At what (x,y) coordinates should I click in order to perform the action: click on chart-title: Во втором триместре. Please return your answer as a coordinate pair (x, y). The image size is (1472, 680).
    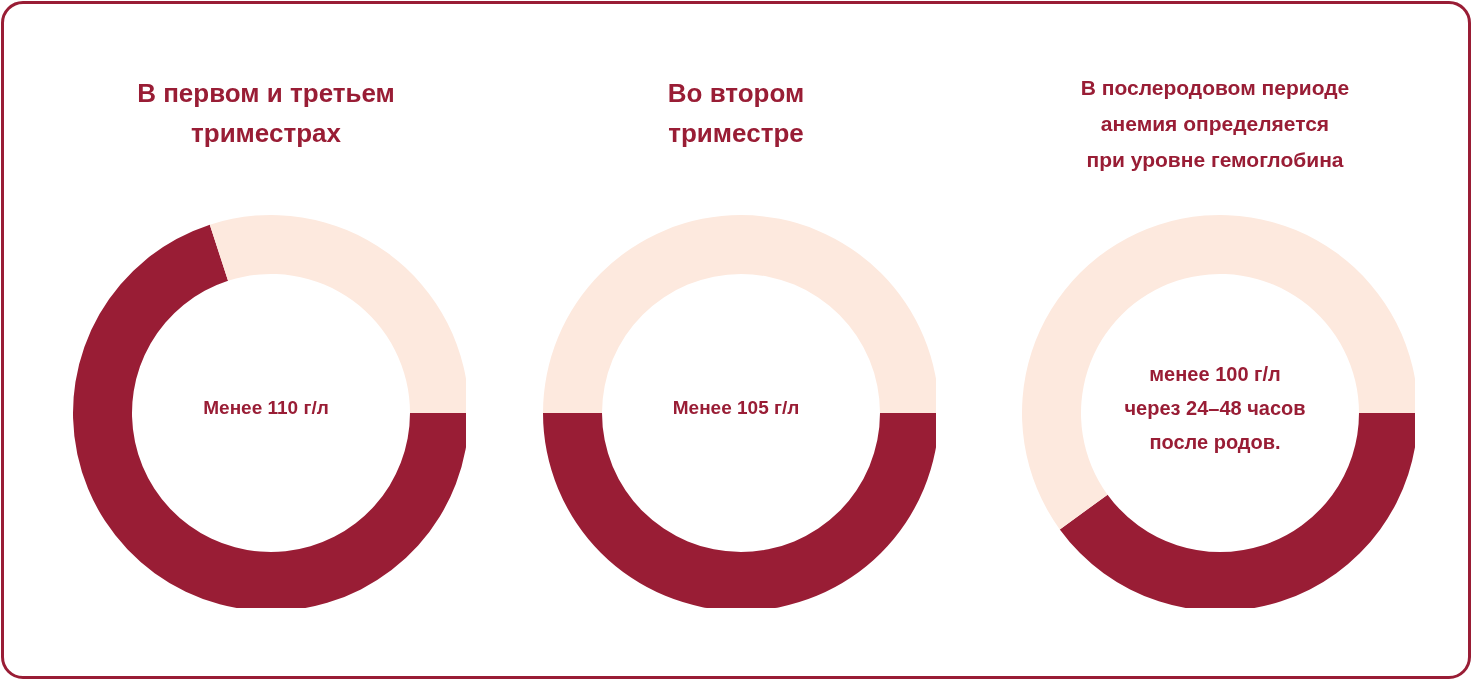
    Looking at the image, I should click on (736, 113).